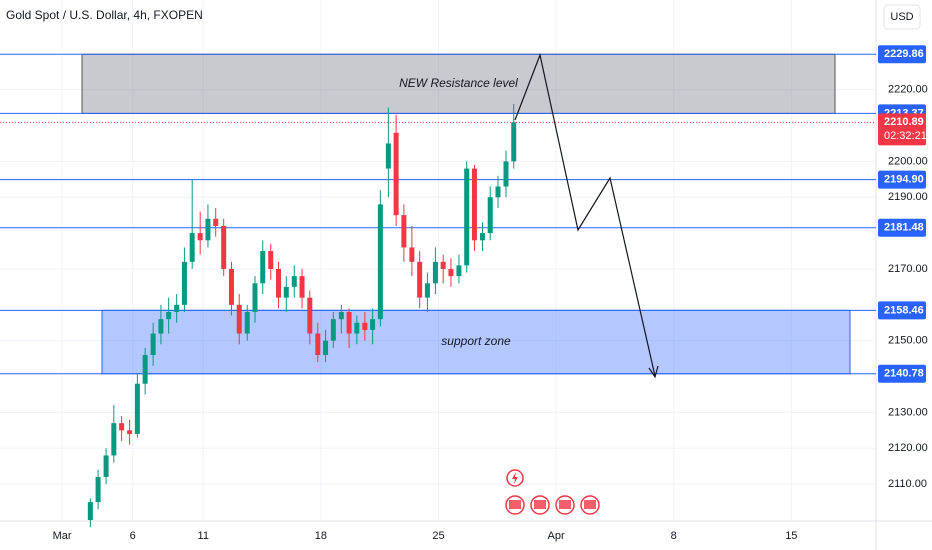 This screenshot has width=932, height=550. I want to click on x-tick-label: 11, so click(203, 536).